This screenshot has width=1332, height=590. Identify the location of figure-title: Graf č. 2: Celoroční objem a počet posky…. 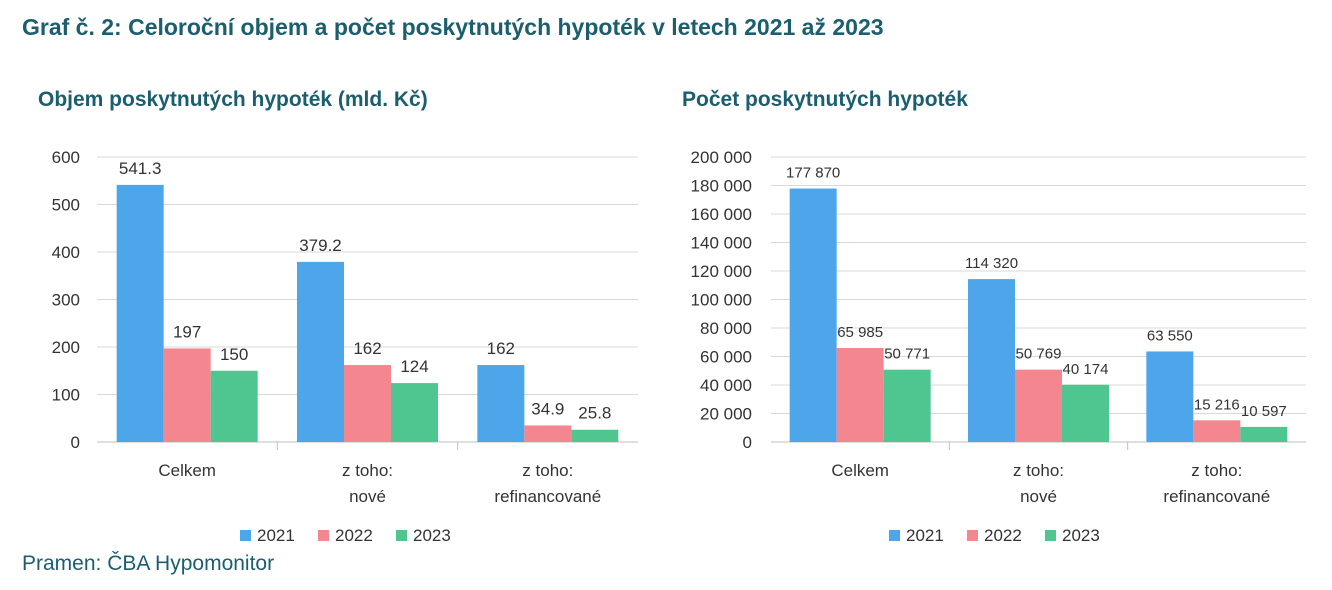
(453, 27).